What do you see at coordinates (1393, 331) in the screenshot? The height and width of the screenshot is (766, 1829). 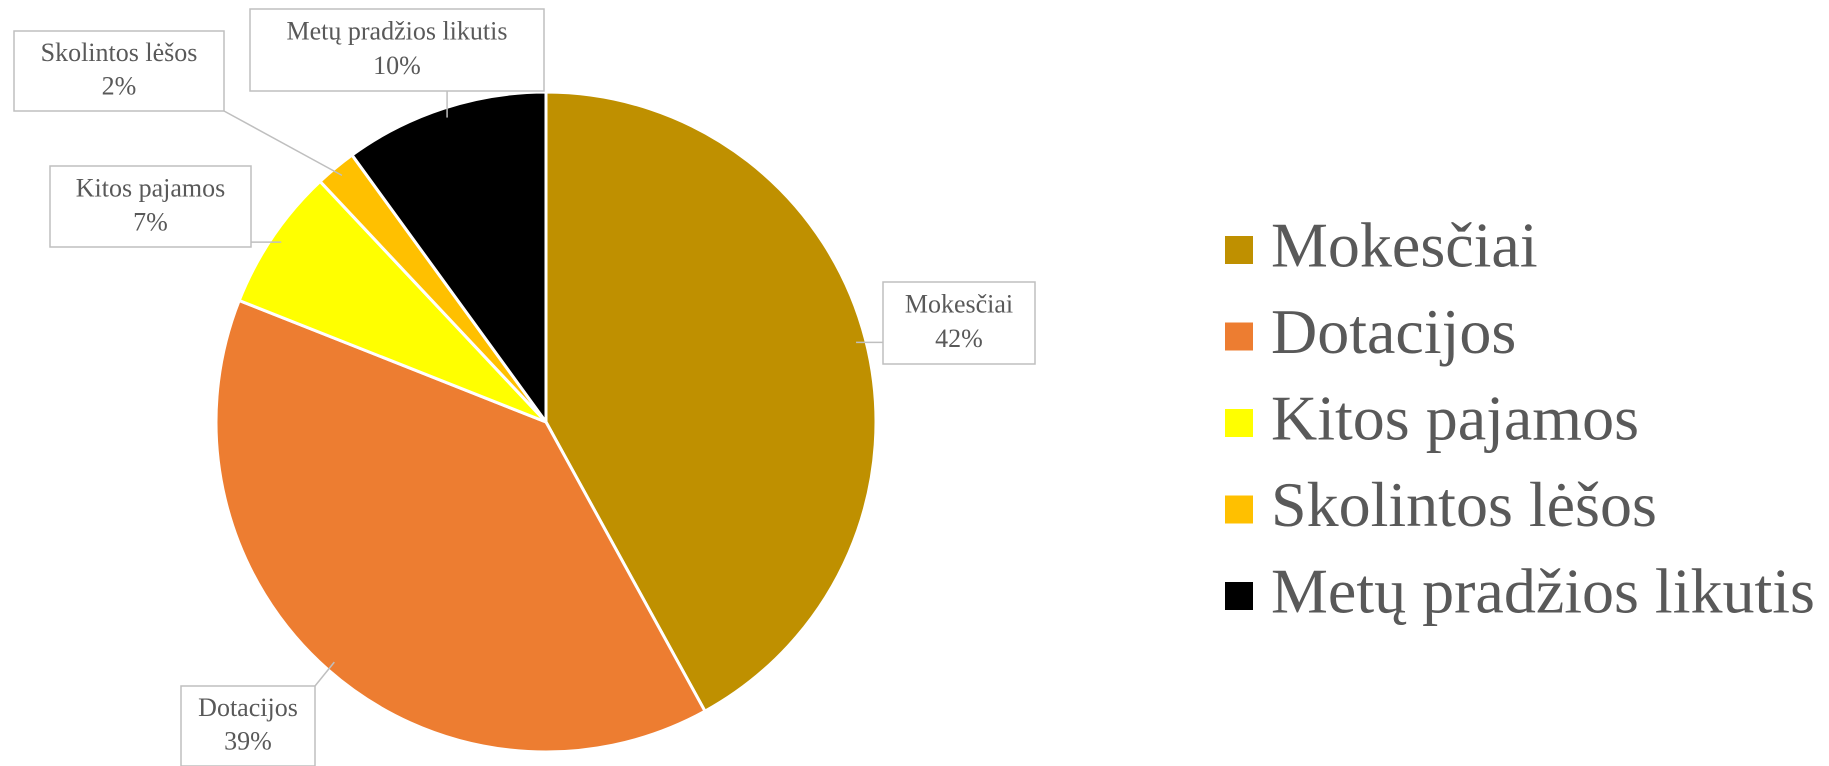 I see `legend-label: Dotacijos` at bounding box center [1393, 331].